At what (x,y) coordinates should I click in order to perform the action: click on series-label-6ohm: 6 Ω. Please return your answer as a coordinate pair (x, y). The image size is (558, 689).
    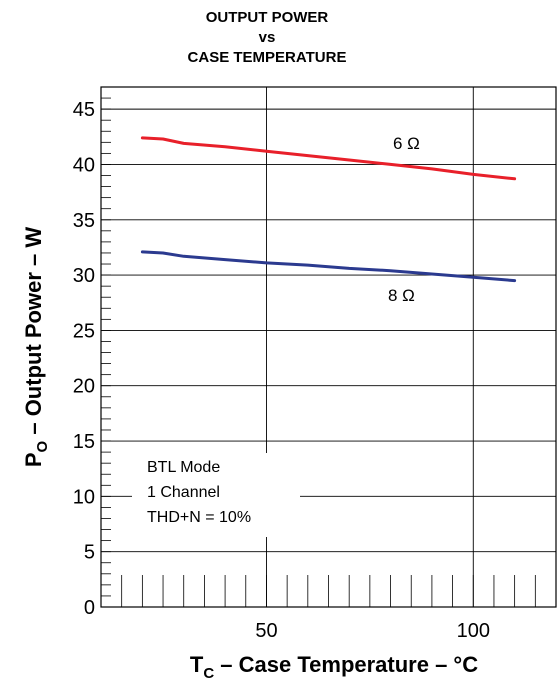
    Looking at the image, I should click on (406, 143).